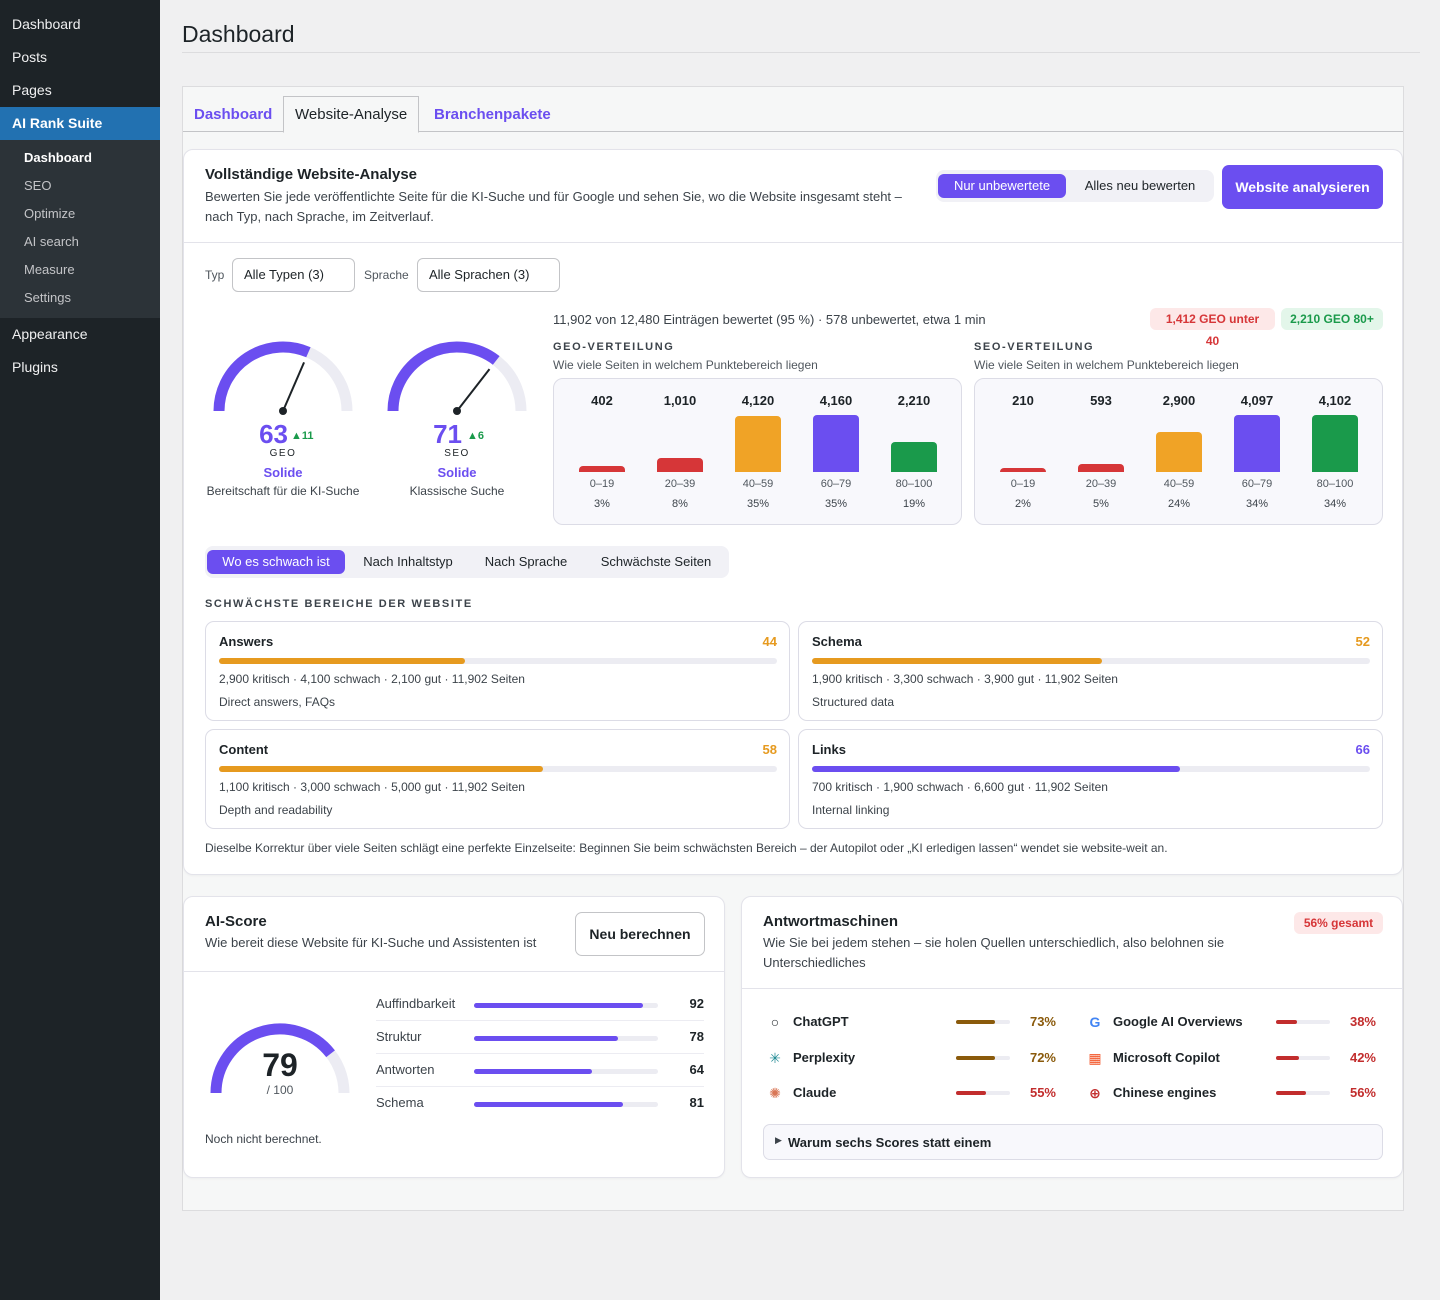  I want to click on sidebar-item-pages: Pages, so click(32, 90).